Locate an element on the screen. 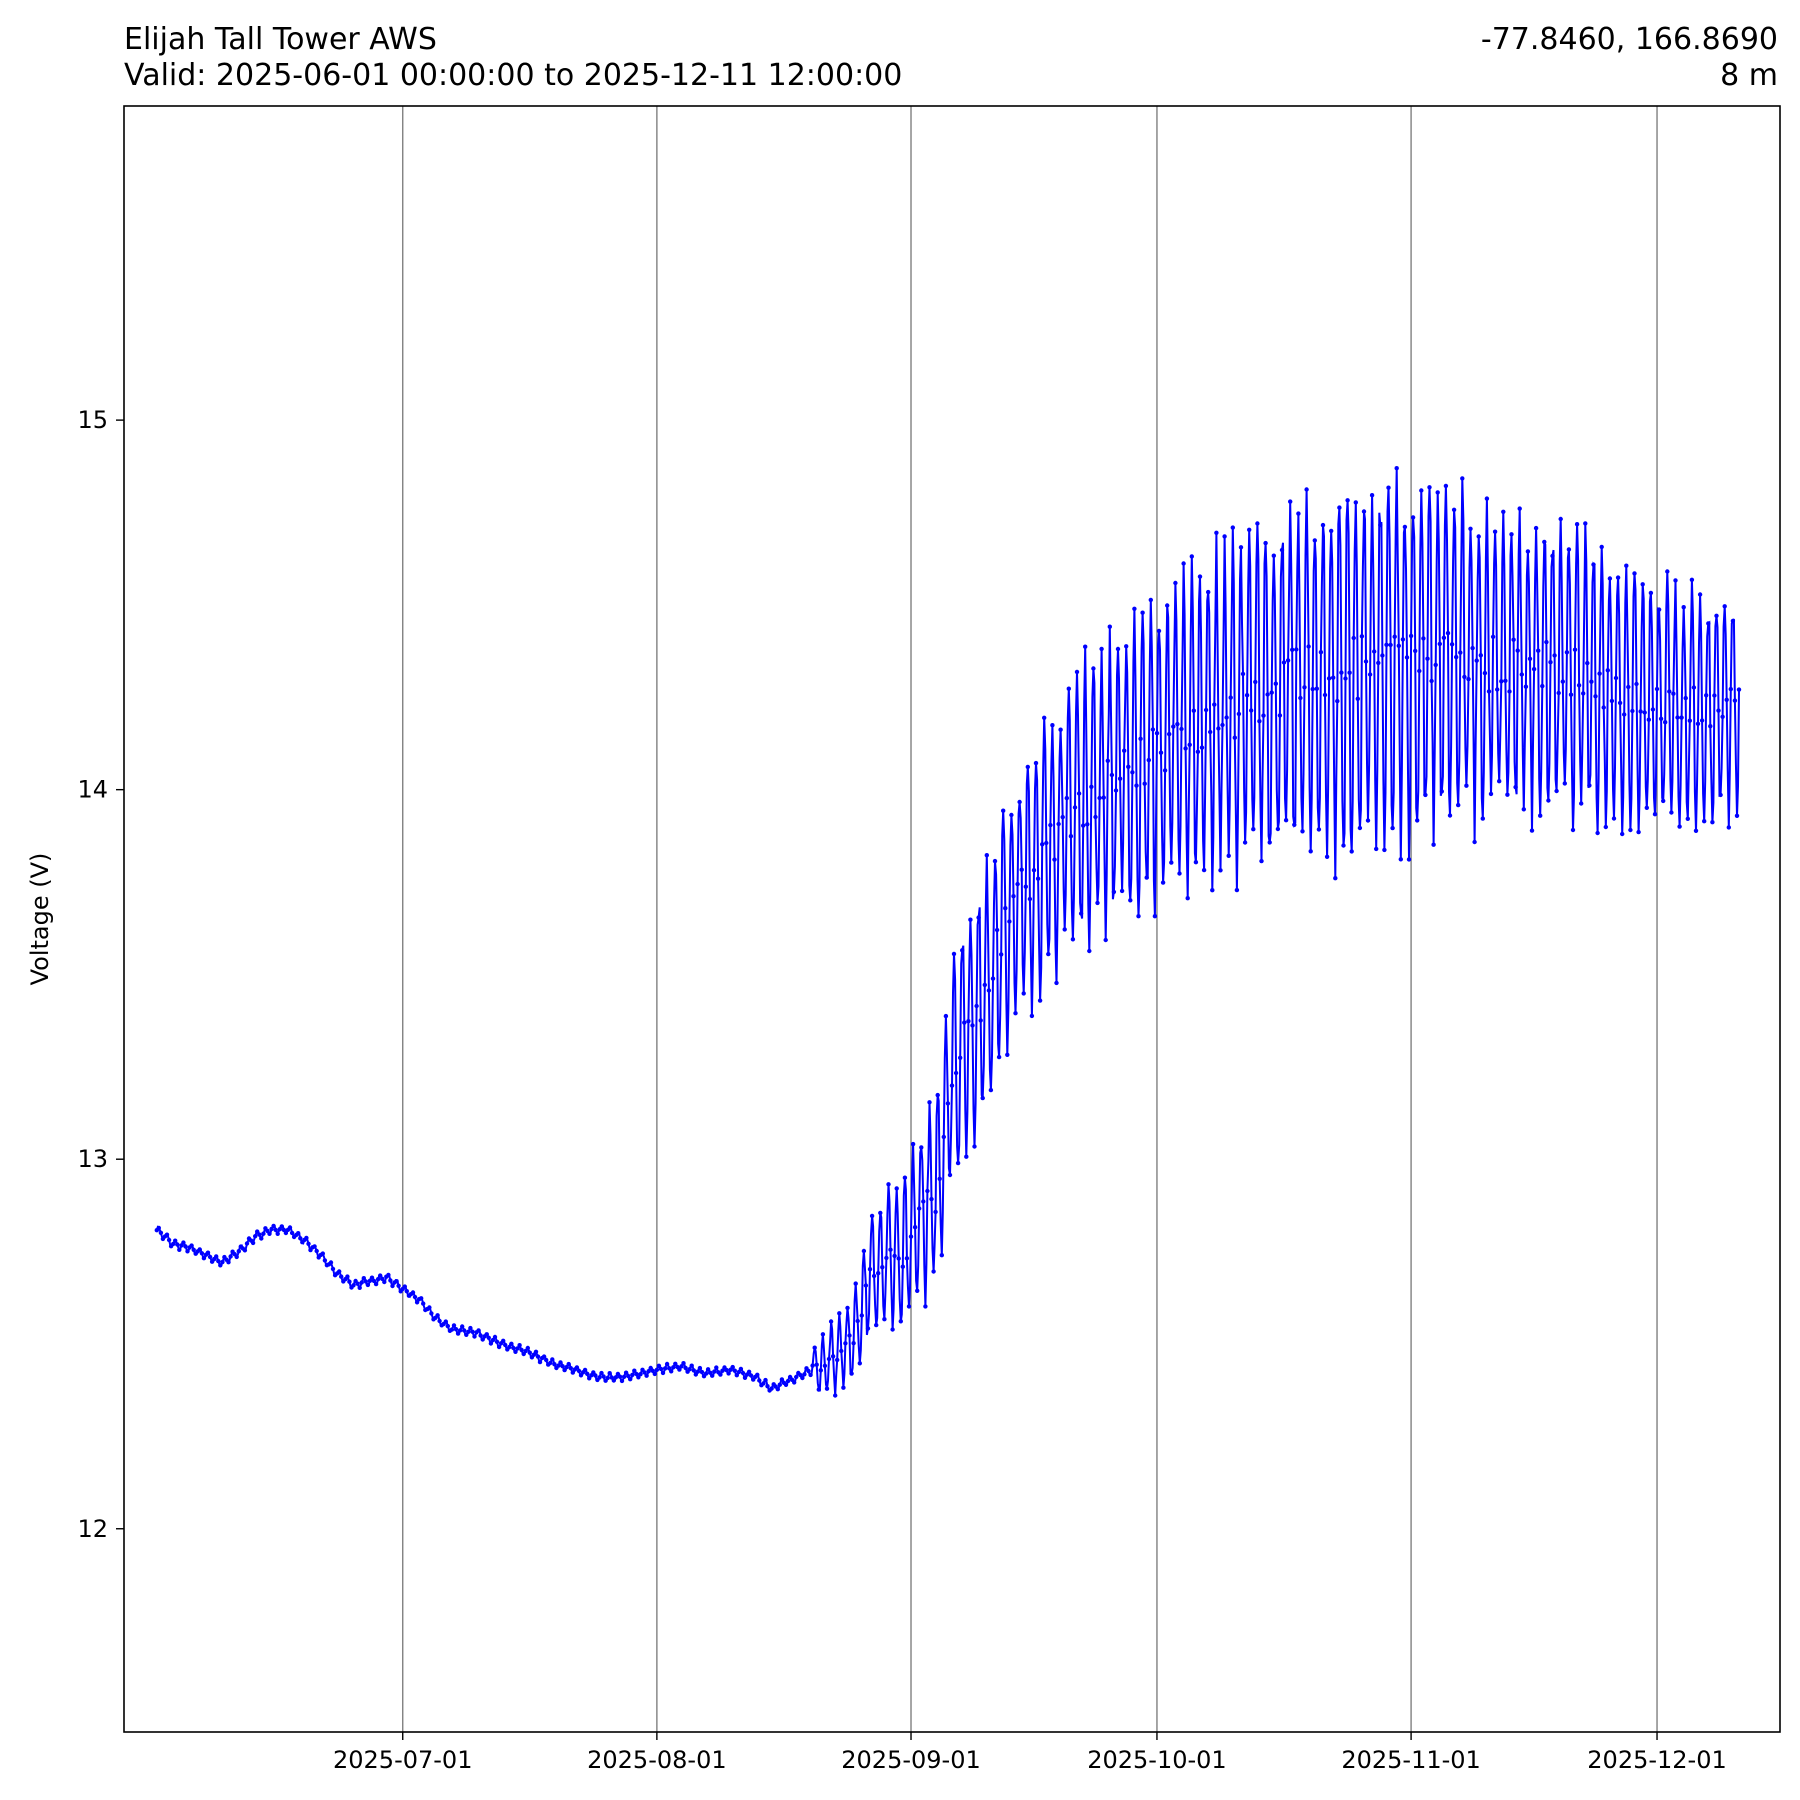  chart-title: Elijah Tall Tower AWS is located at coordinates (280, 39).